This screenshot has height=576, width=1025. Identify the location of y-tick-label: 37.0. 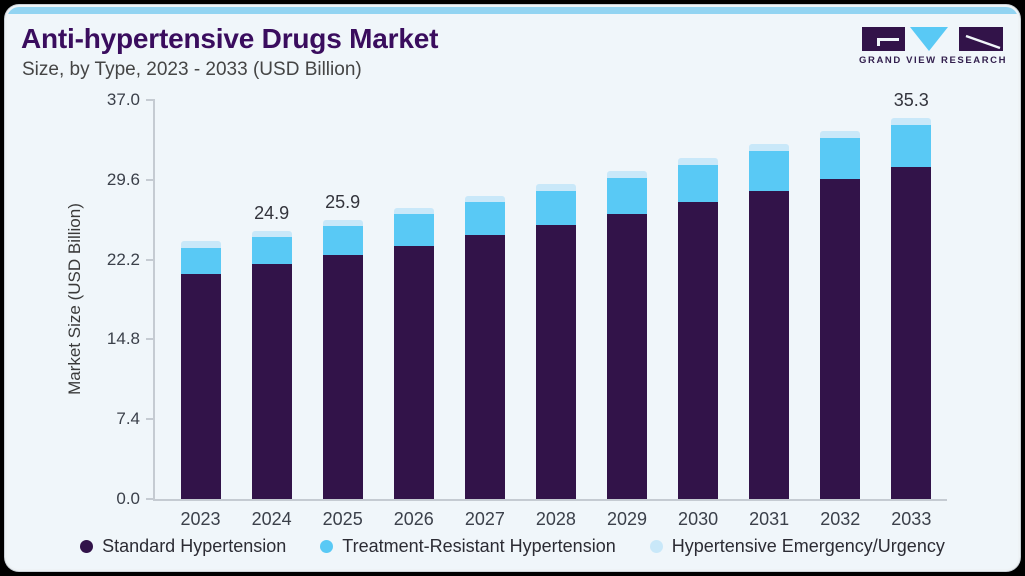
(123, 99).